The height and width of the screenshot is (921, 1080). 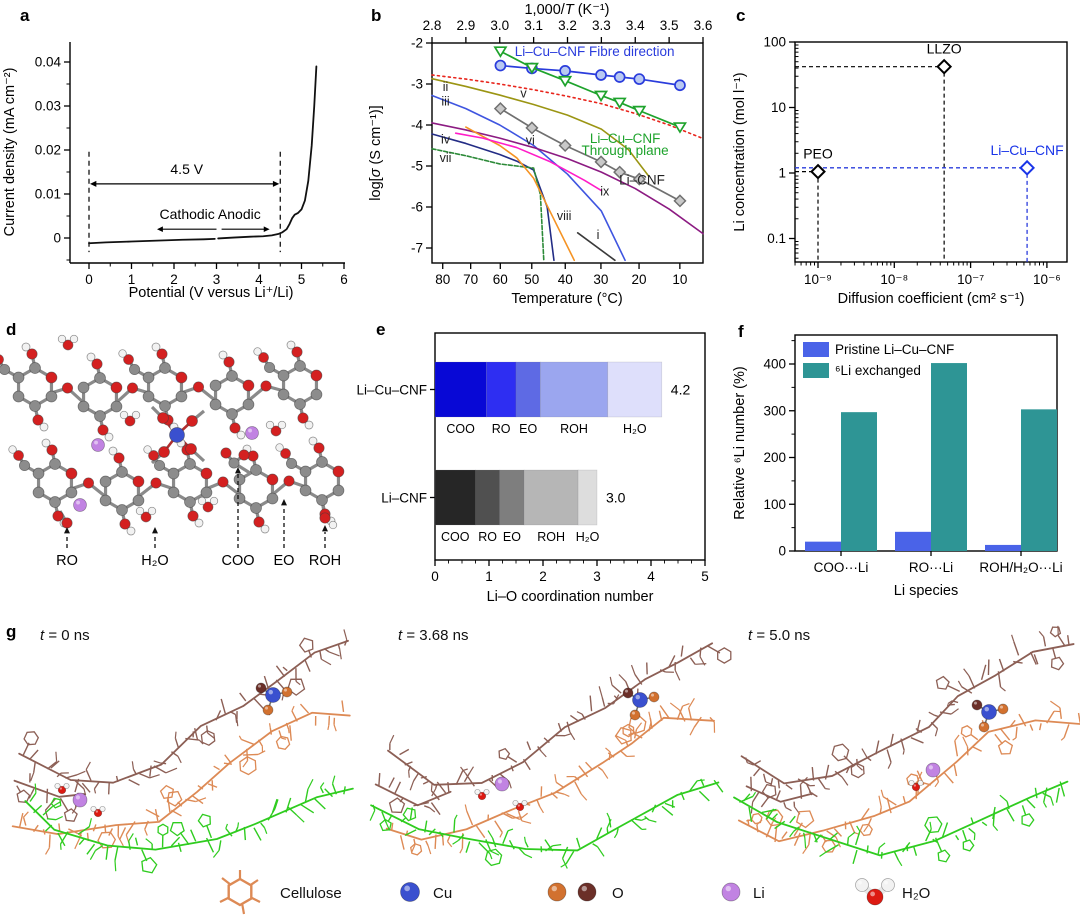 I want to click on svg-text: 0.01, so click(x=48, y=194).